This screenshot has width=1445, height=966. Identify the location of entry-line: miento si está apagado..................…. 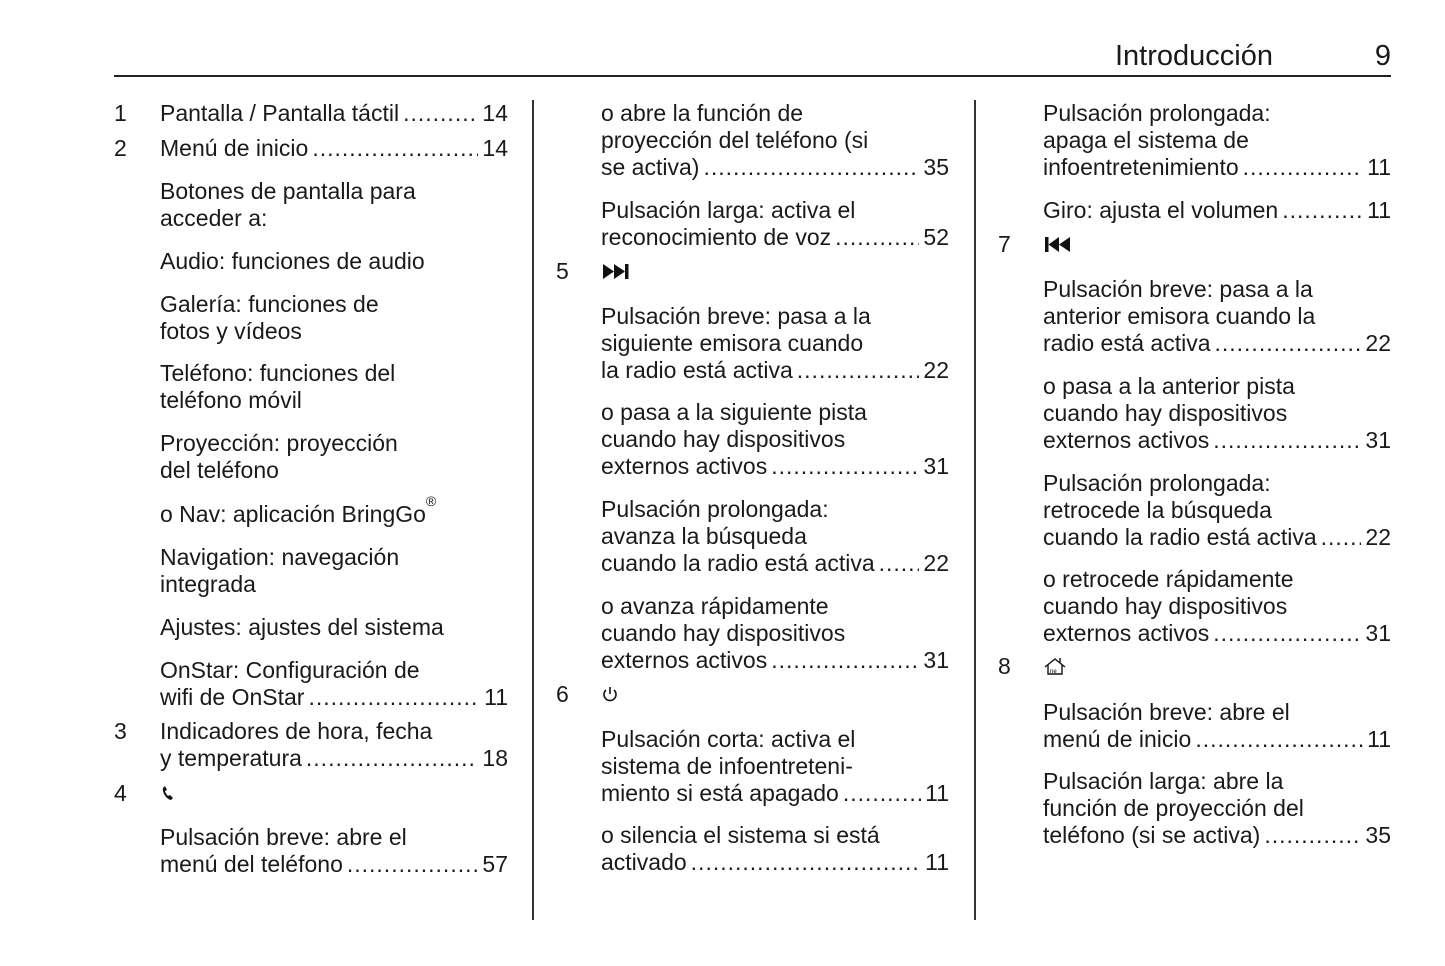
(775, 793).